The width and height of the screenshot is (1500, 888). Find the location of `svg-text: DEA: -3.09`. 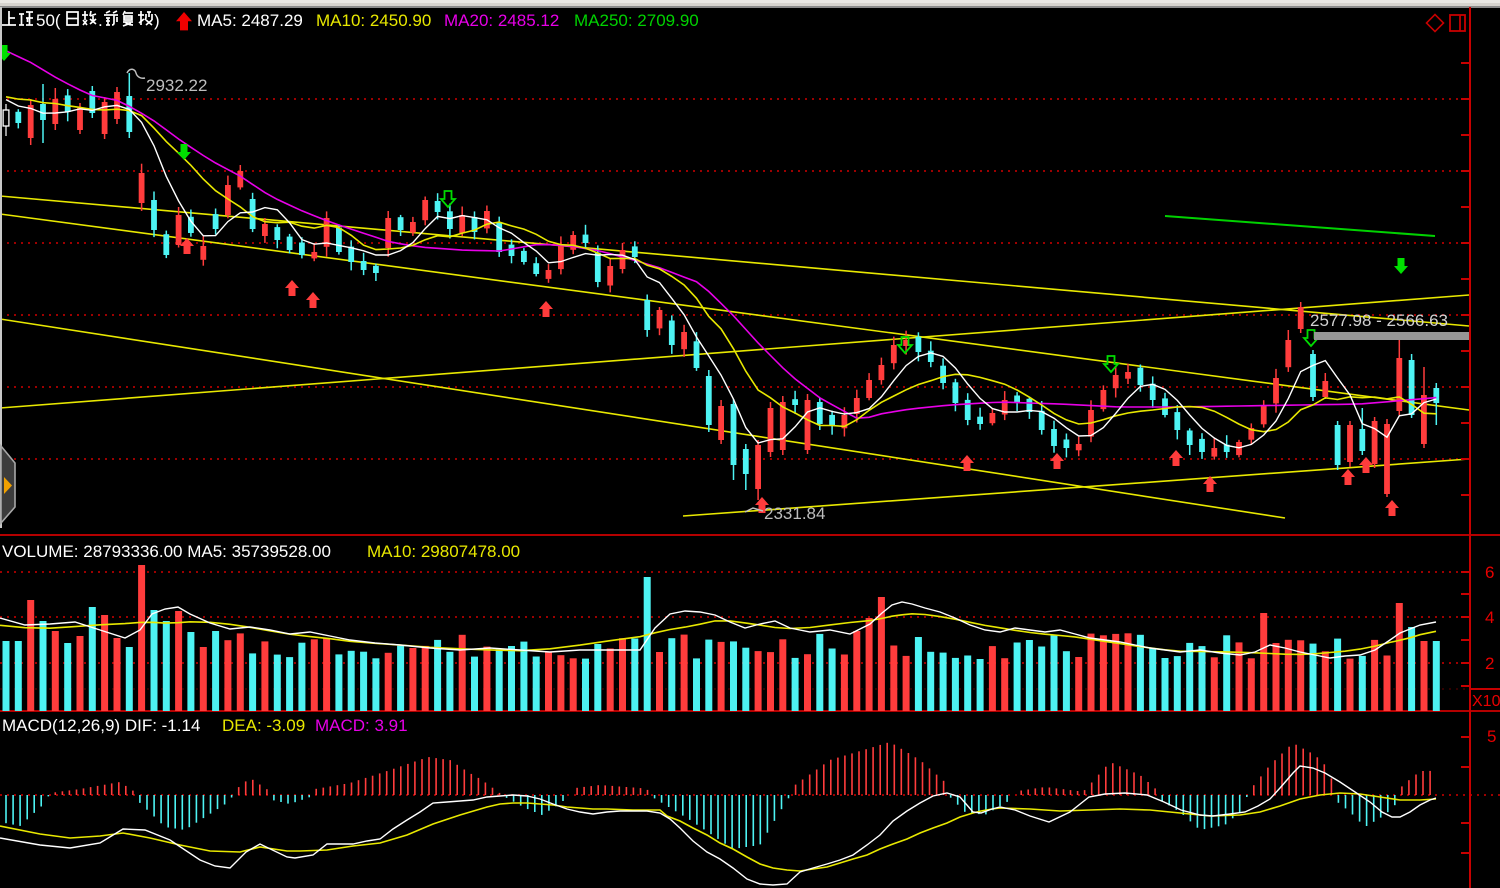

svg-text: DEA: -3.09 is located at coordinates (263, 725).